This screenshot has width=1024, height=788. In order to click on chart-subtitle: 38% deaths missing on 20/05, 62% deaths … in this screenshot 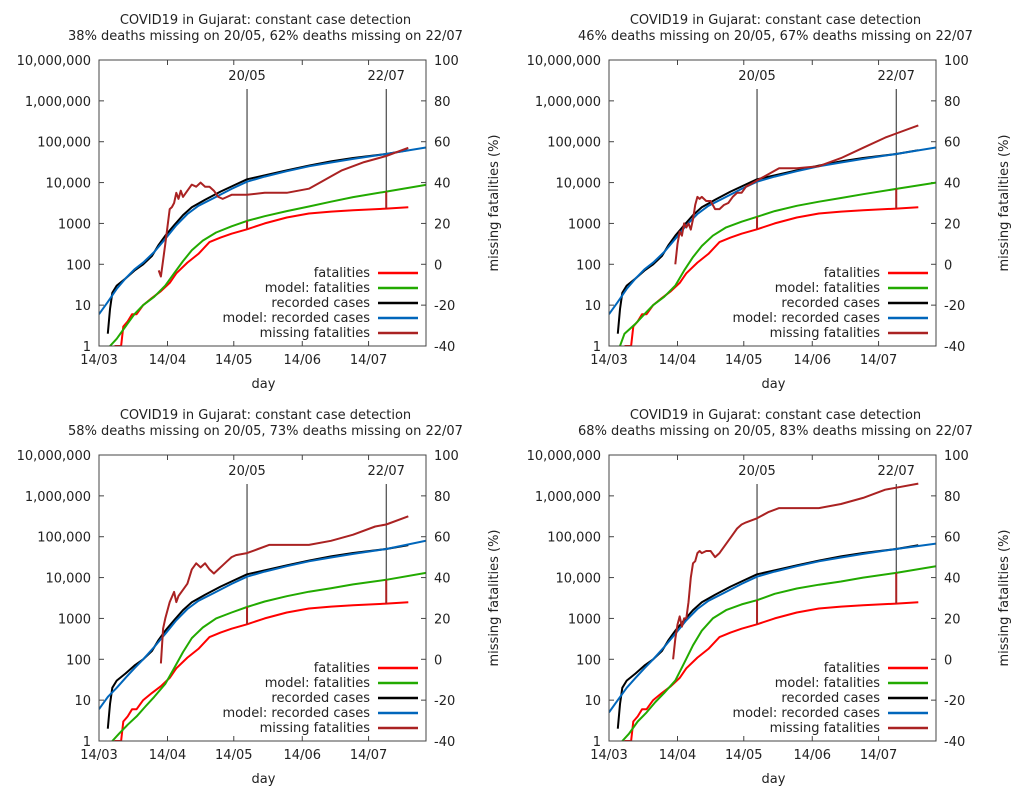, I will do `click(265, 36)`.